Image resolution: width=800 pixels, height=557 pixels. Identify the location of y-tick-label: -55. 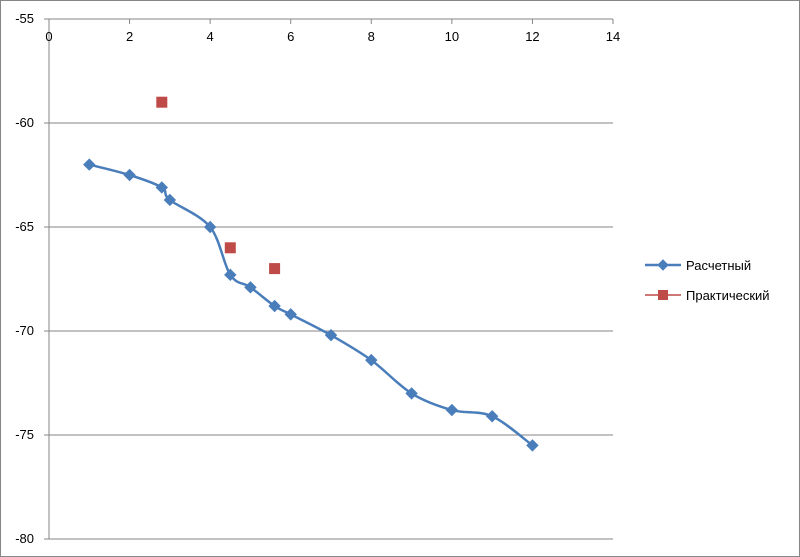
(24, 18).